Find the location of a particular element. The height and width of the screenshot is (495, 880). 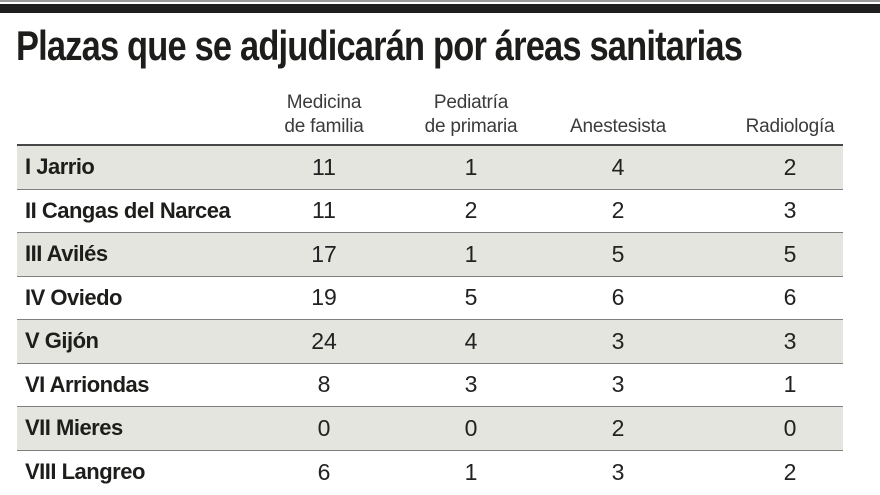

column-header-medicina-familia: Medicina de familia is located at coordinates (324, 115).